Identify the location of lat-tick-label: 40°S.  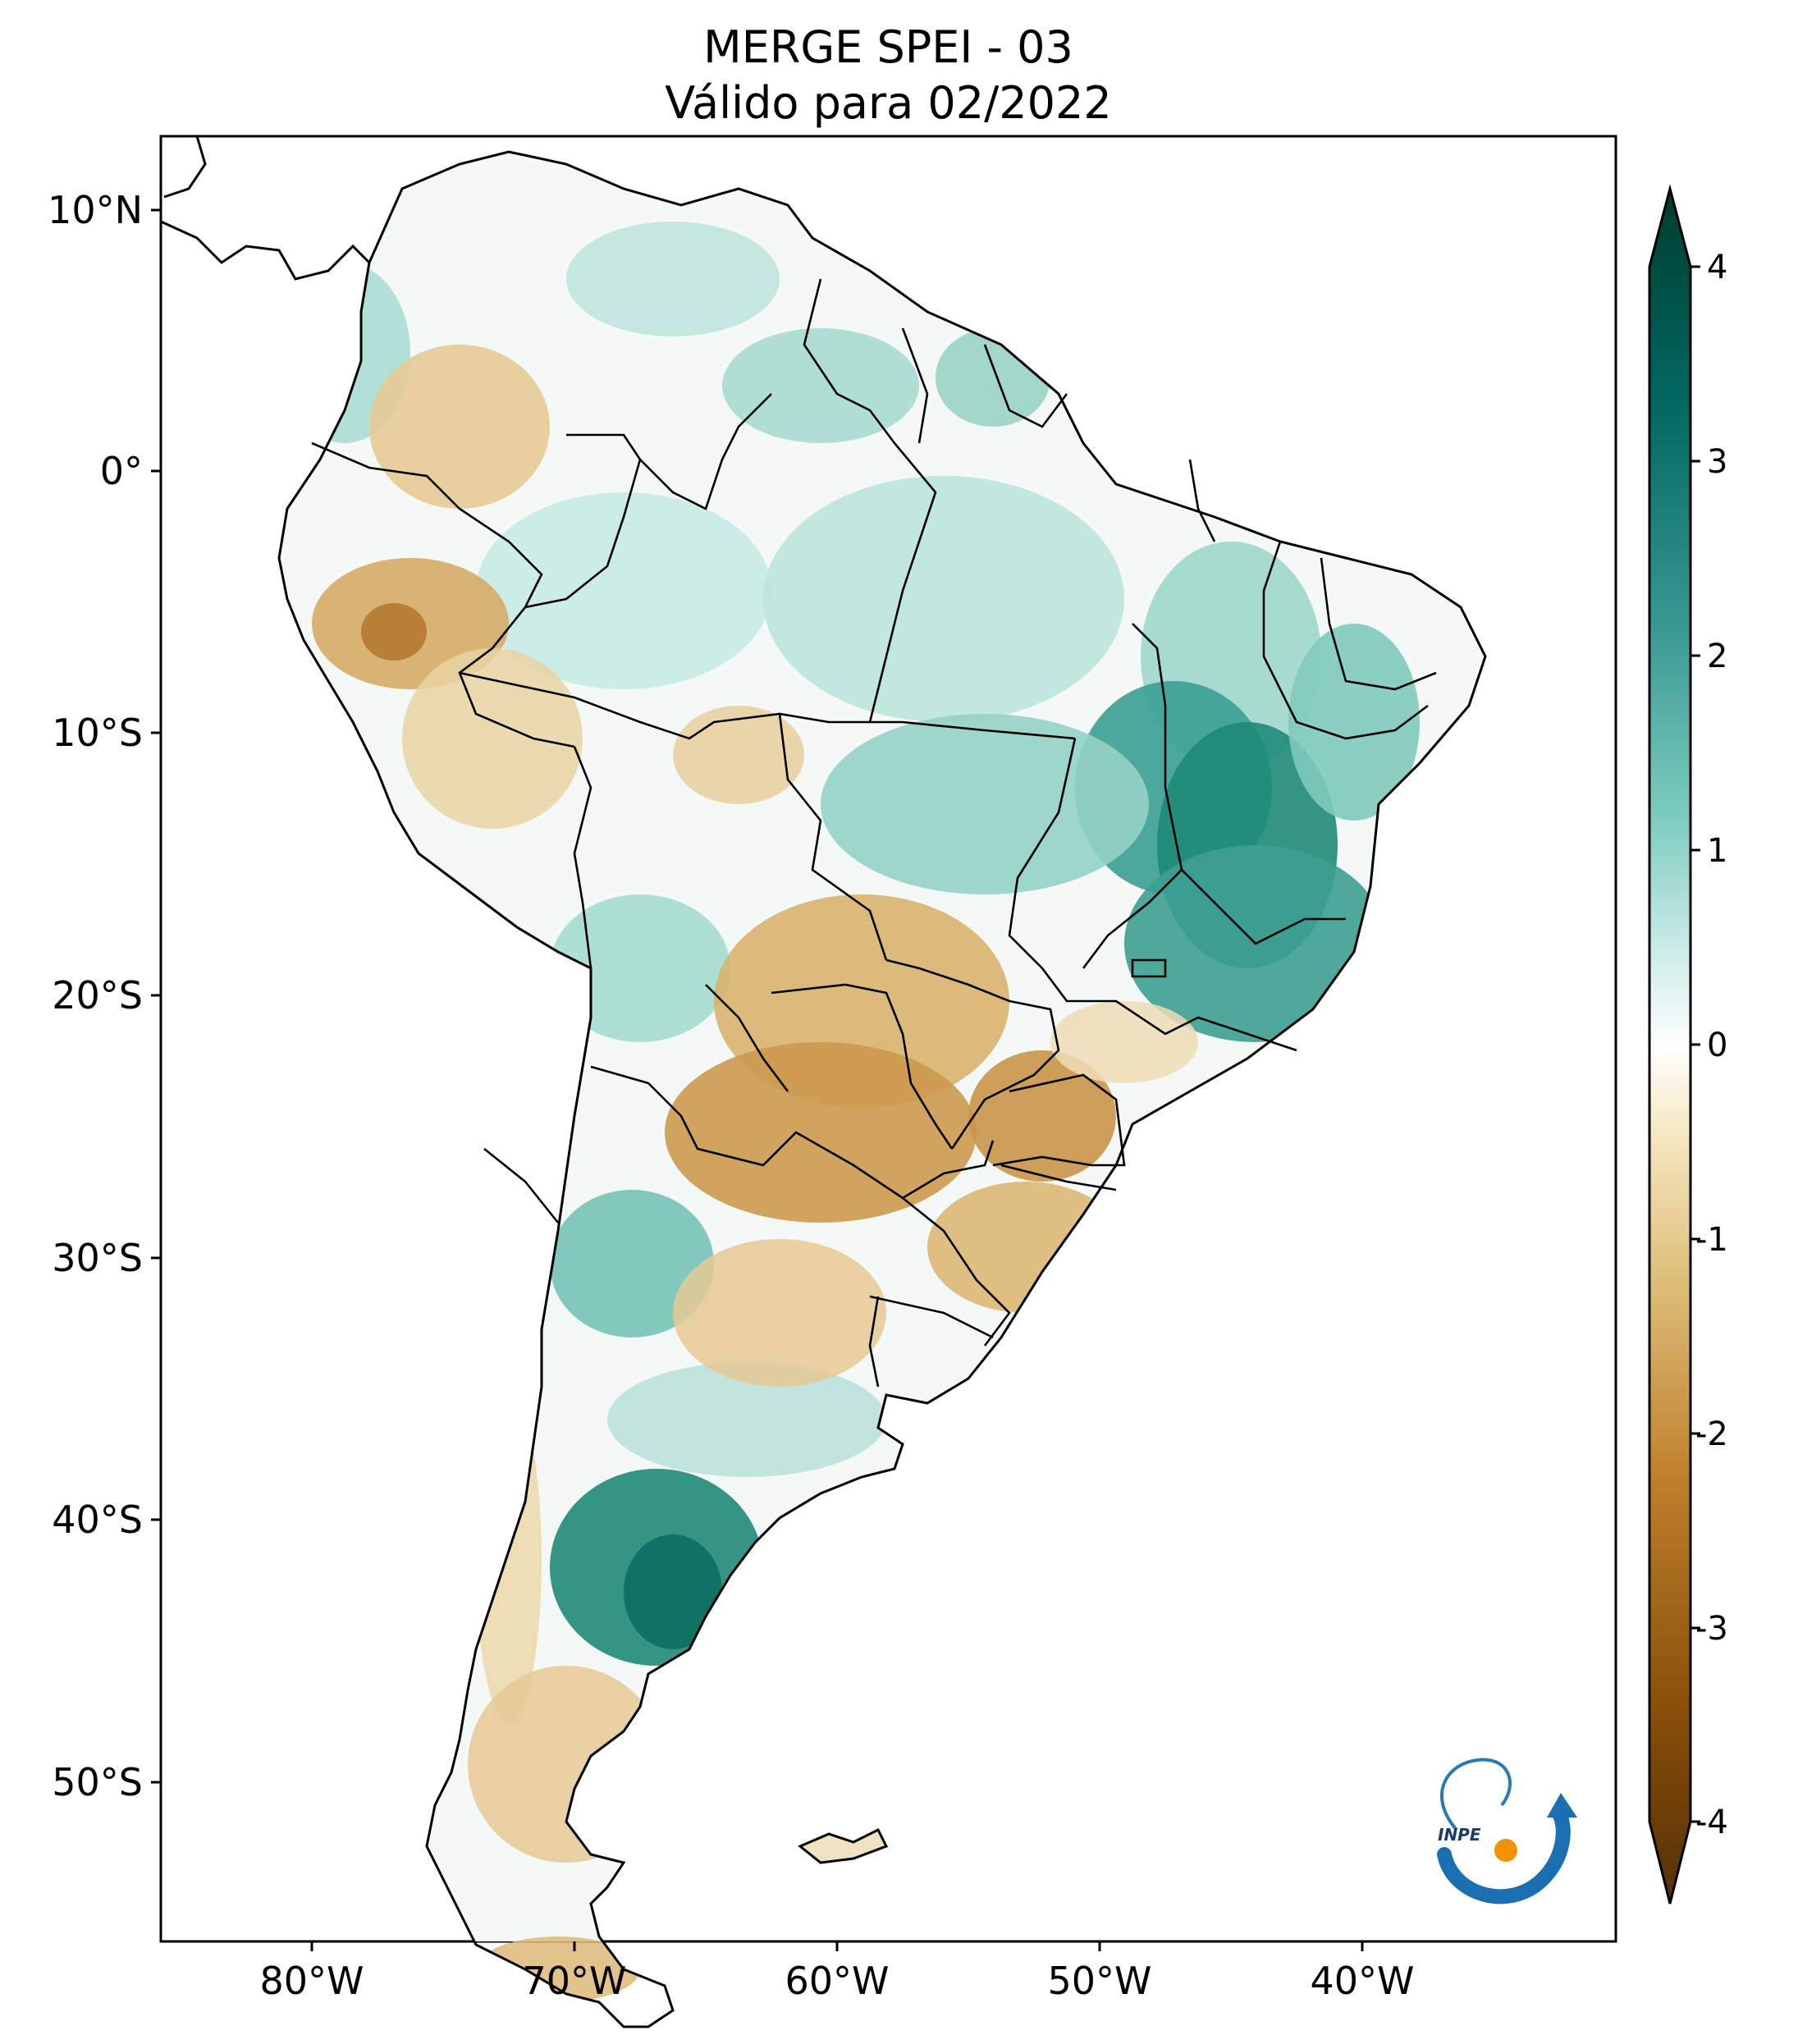
(97, 1520).